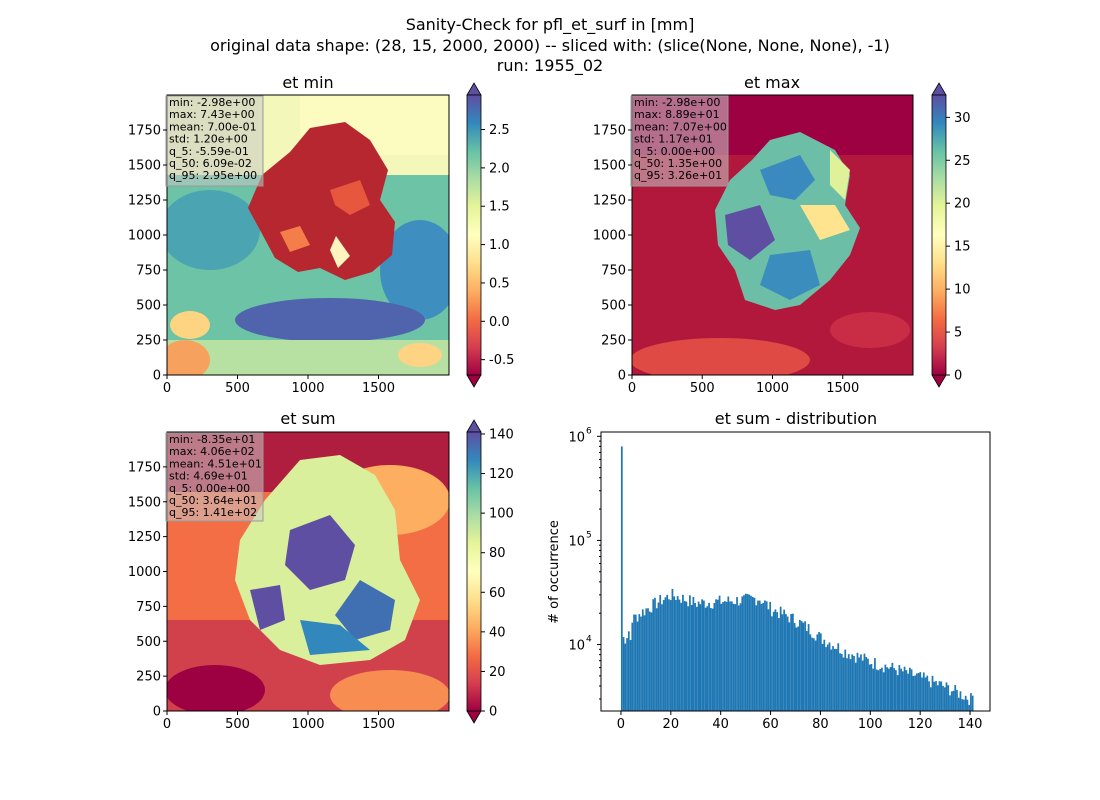 The width and height of the screenshot is (1100, 800). What do you see at coordinates (157, 376) in the screenshot?
I see `y-tick-label: 0` at bounding box center [157, 376].